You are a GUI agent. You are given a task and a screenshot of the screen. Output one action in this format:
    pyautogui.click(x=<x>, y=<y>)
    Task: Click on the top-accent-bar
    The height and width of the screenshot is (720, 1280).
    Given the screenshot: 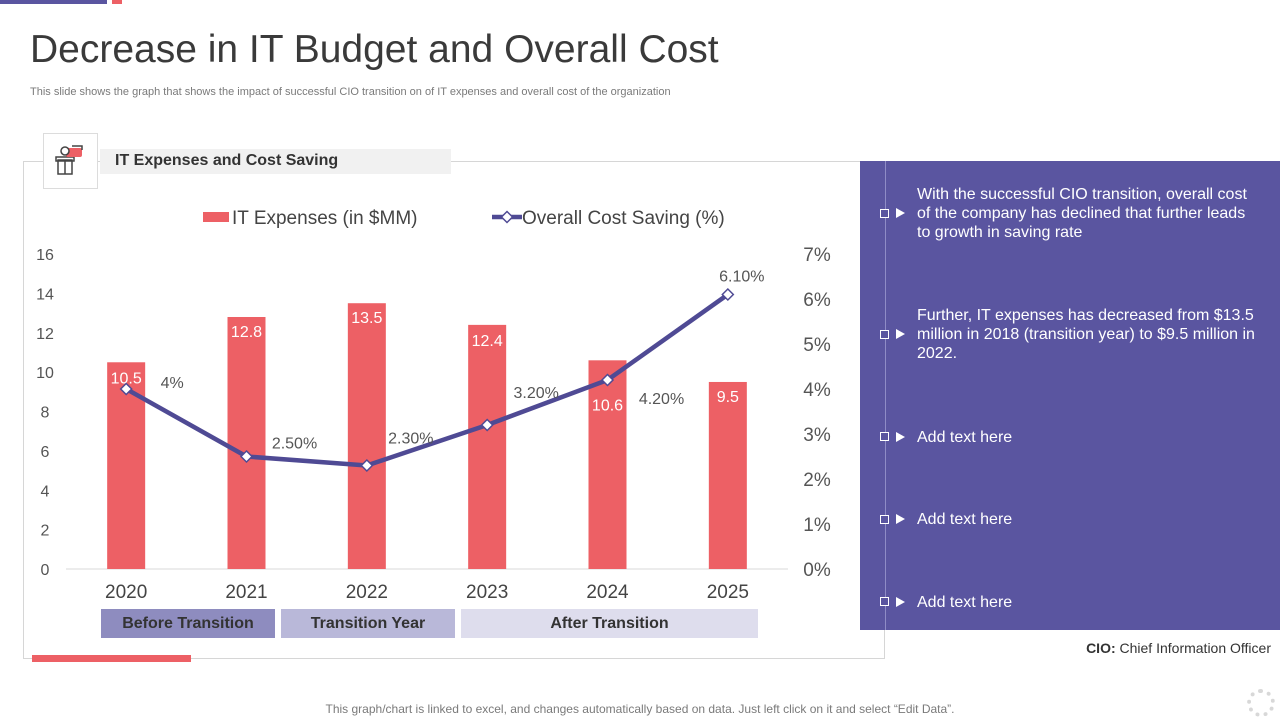 What is the action you would take?
    pyautogui.click(x=53, y=2)
    